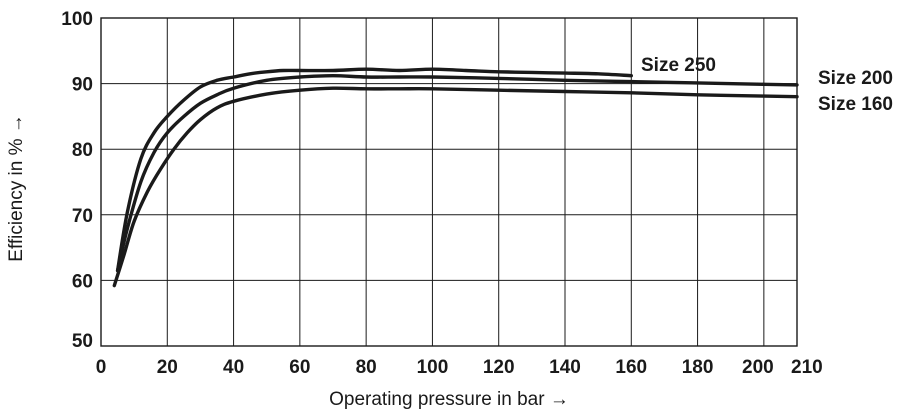  Describe the element at coordinates (698, 367) in the screenshot. I see `x-tick-label: 180` at that location.